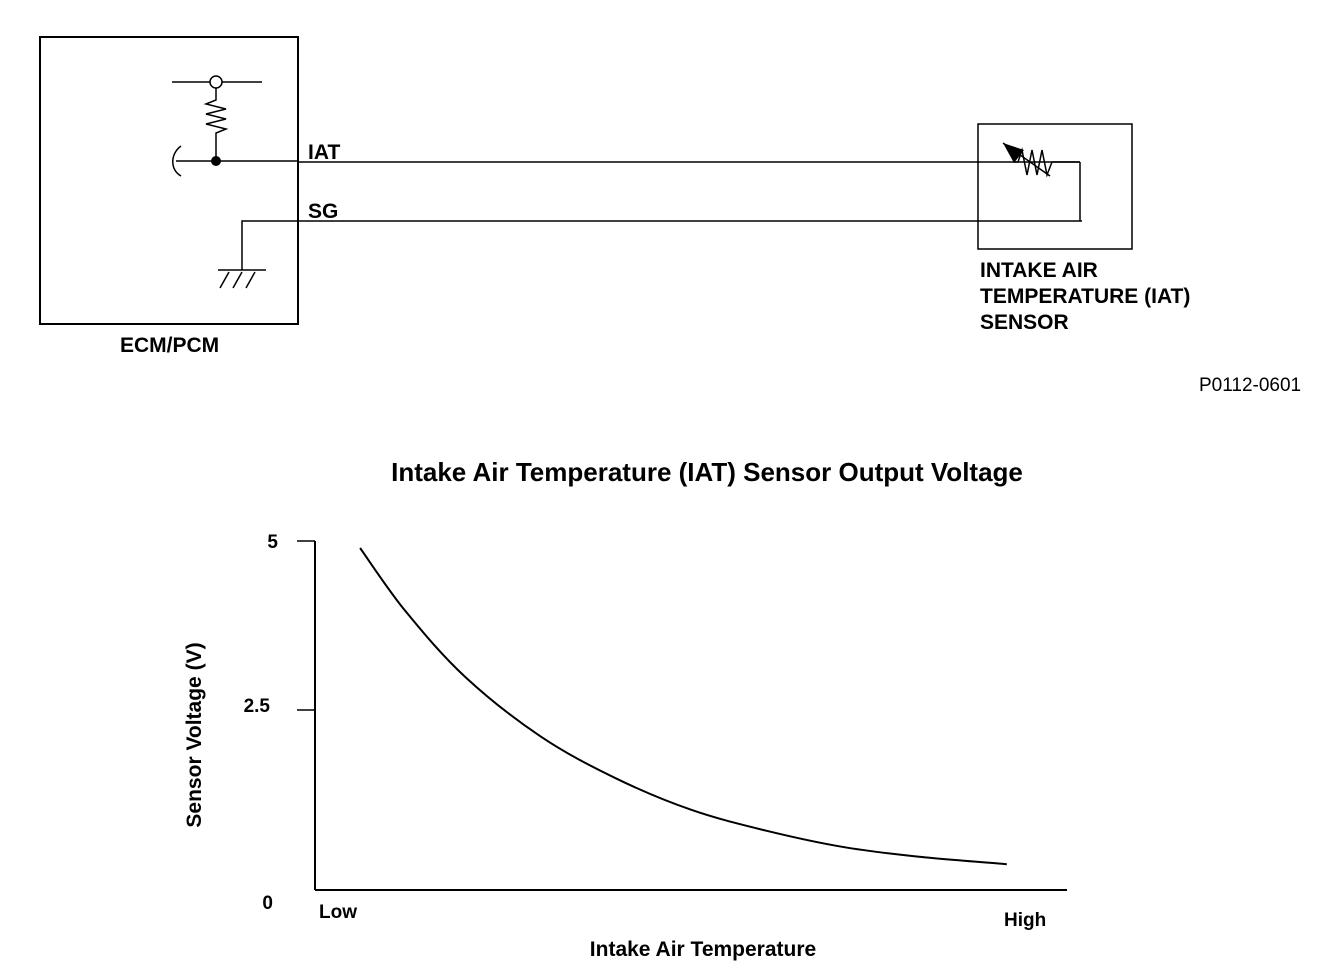 This screenshot has height=977, width=1328. Describe the element at coordinates (324, 152) in the screenshot. I see `iat-wire-label: IAT` at that location.